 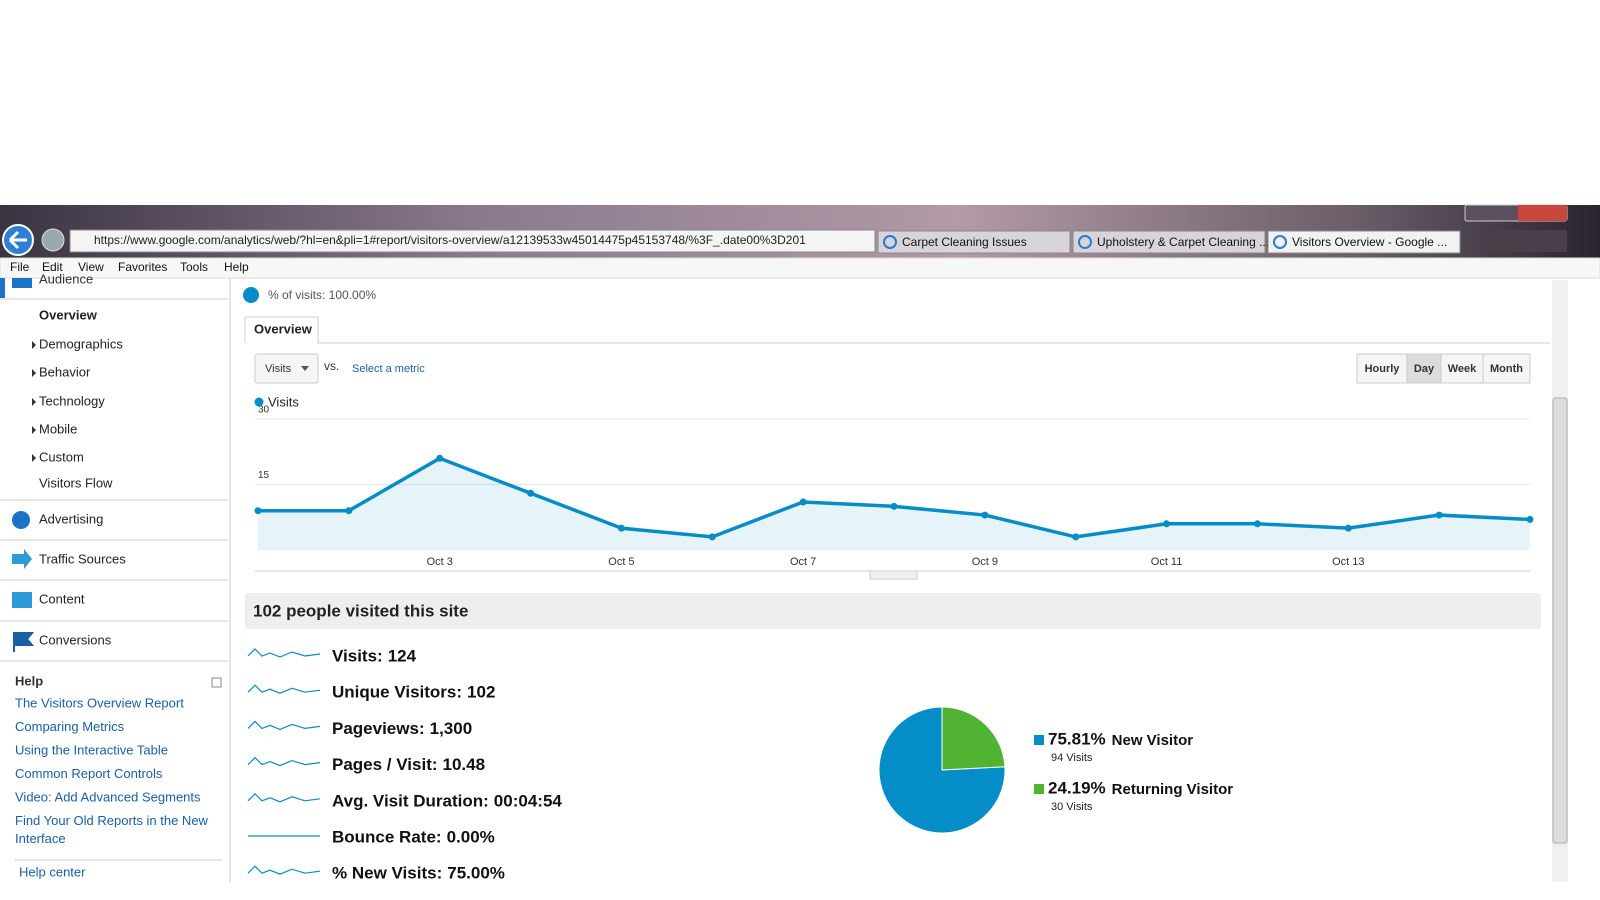 What do you see at coordinates (286, 368) in the screenshot?
I see `metric-dropdown` at bounding box center [286, 368].